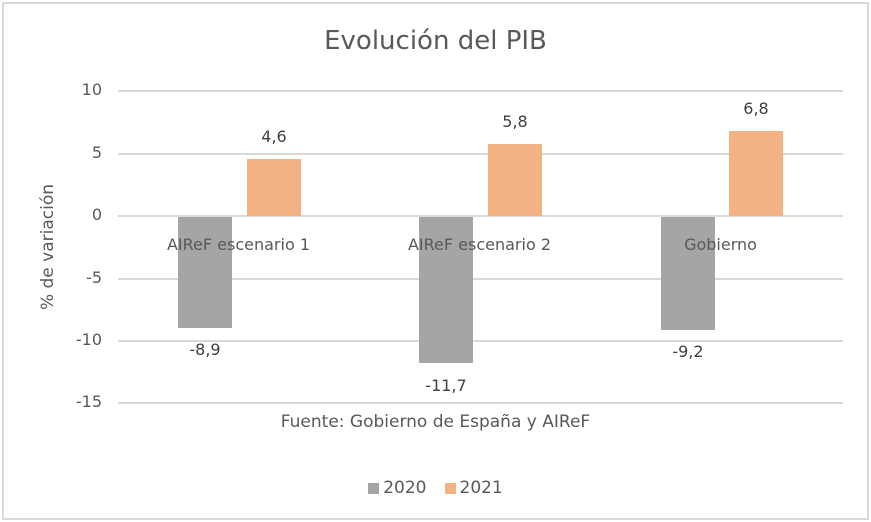 The image size is (871, 522). I want to click on value-label-2020: -11,7, so click(446, 385).